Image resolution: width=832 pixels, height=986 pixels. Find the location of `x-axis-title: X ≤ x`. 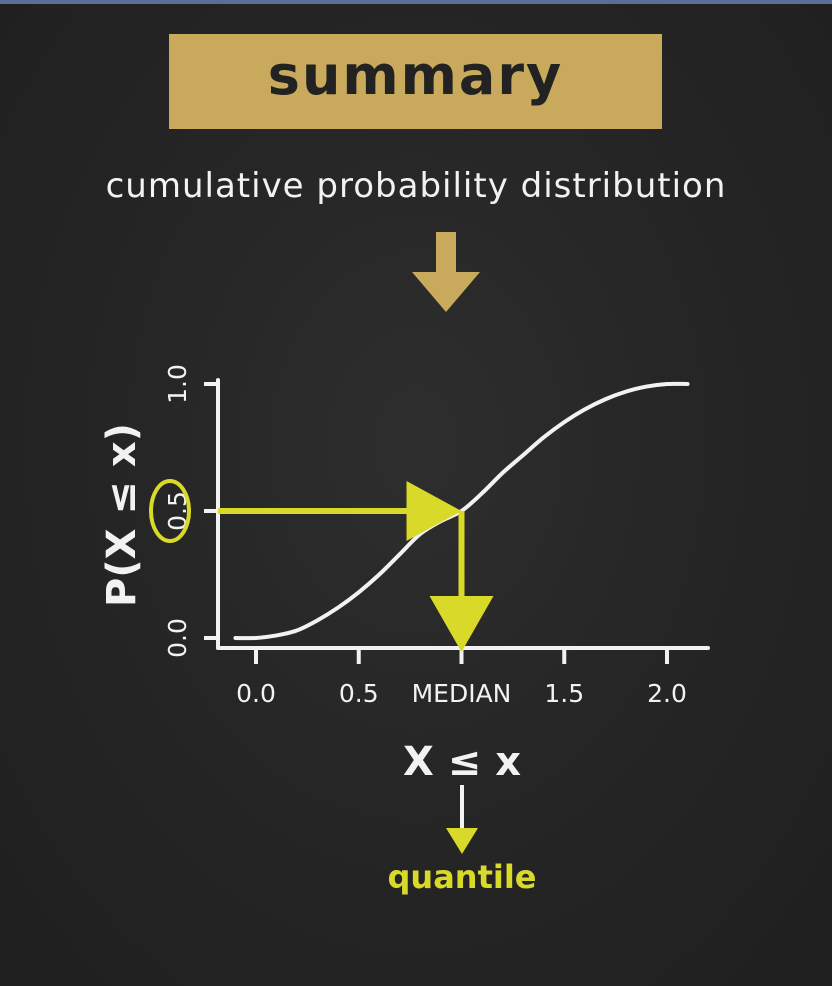

x-axis-title: X ≤ x is located at coordinates (462, 762).